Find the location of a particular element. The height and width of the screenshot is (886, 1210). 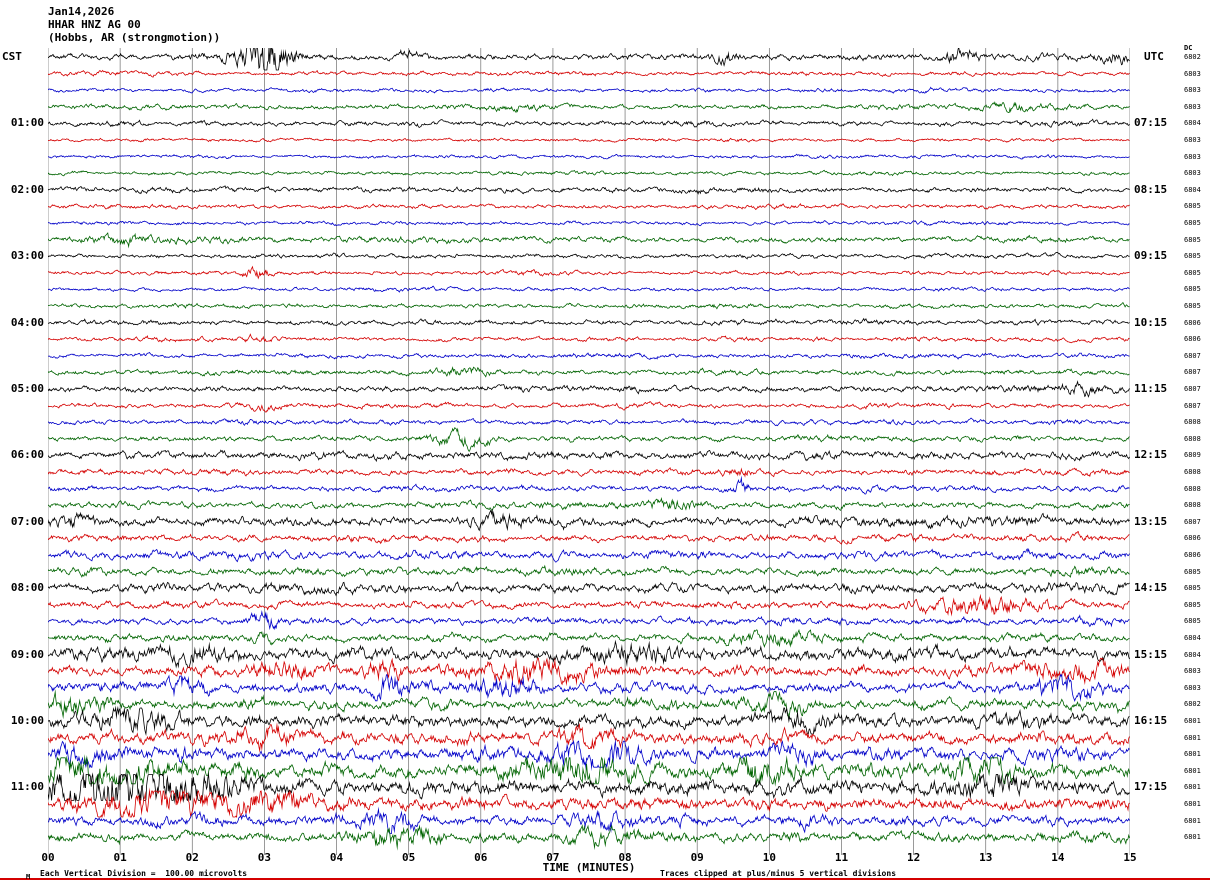

left-time-label: 05:00 is located at coordinates (27, 388).